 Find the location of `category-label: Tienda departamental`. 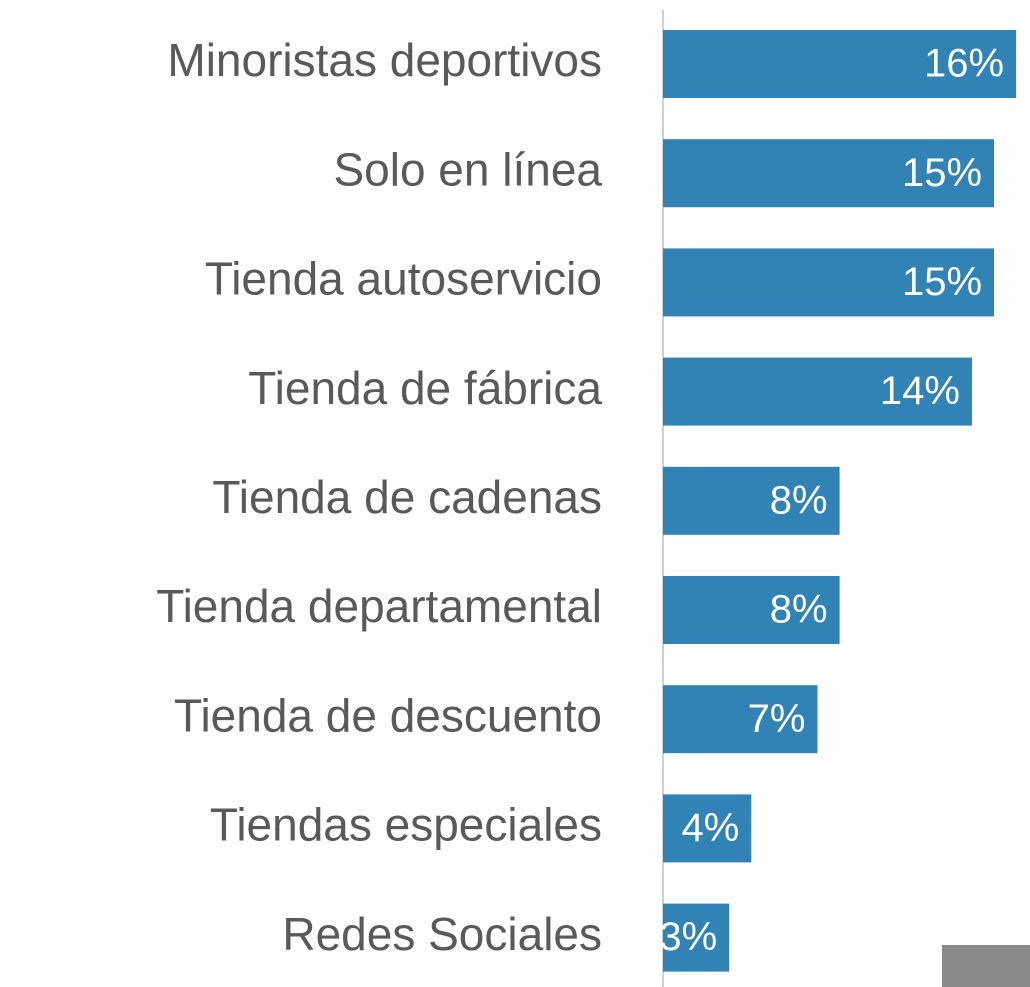

category-label: Tienda departamental is located at coordinates (379, 606).